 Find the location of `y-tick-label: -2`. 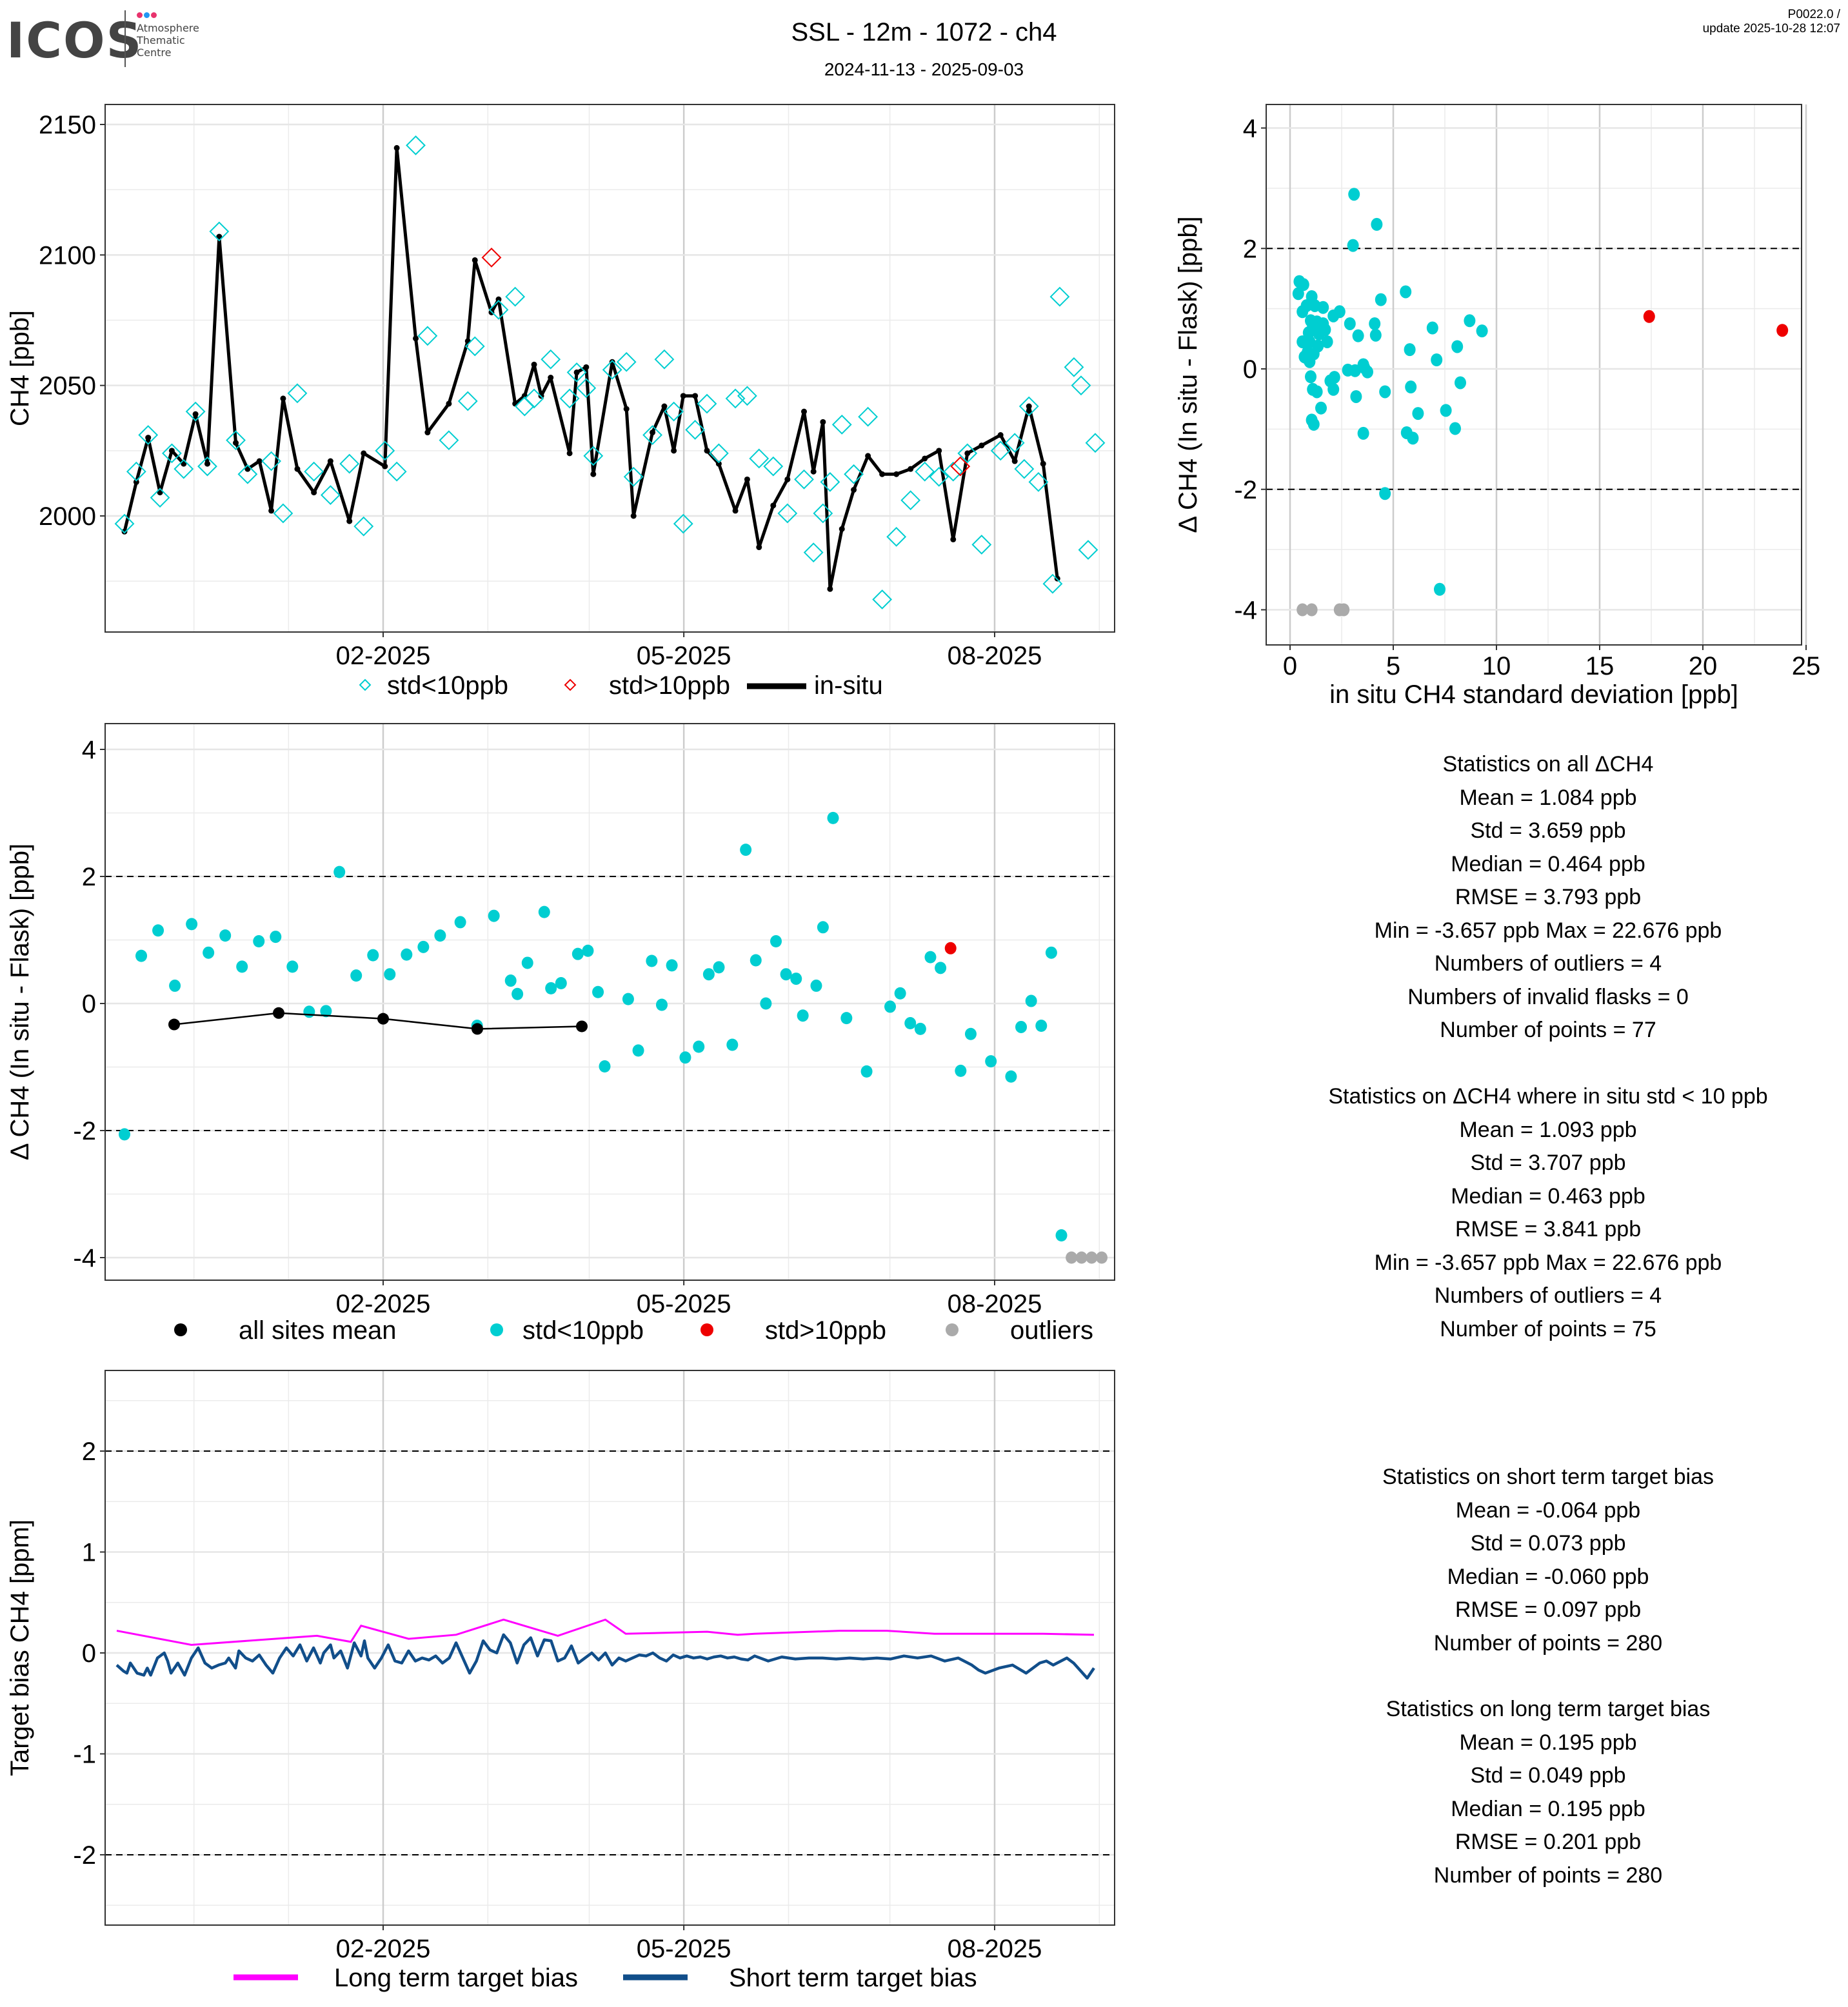

y-tick-label: -2 is located at coordinates (85, 1855).